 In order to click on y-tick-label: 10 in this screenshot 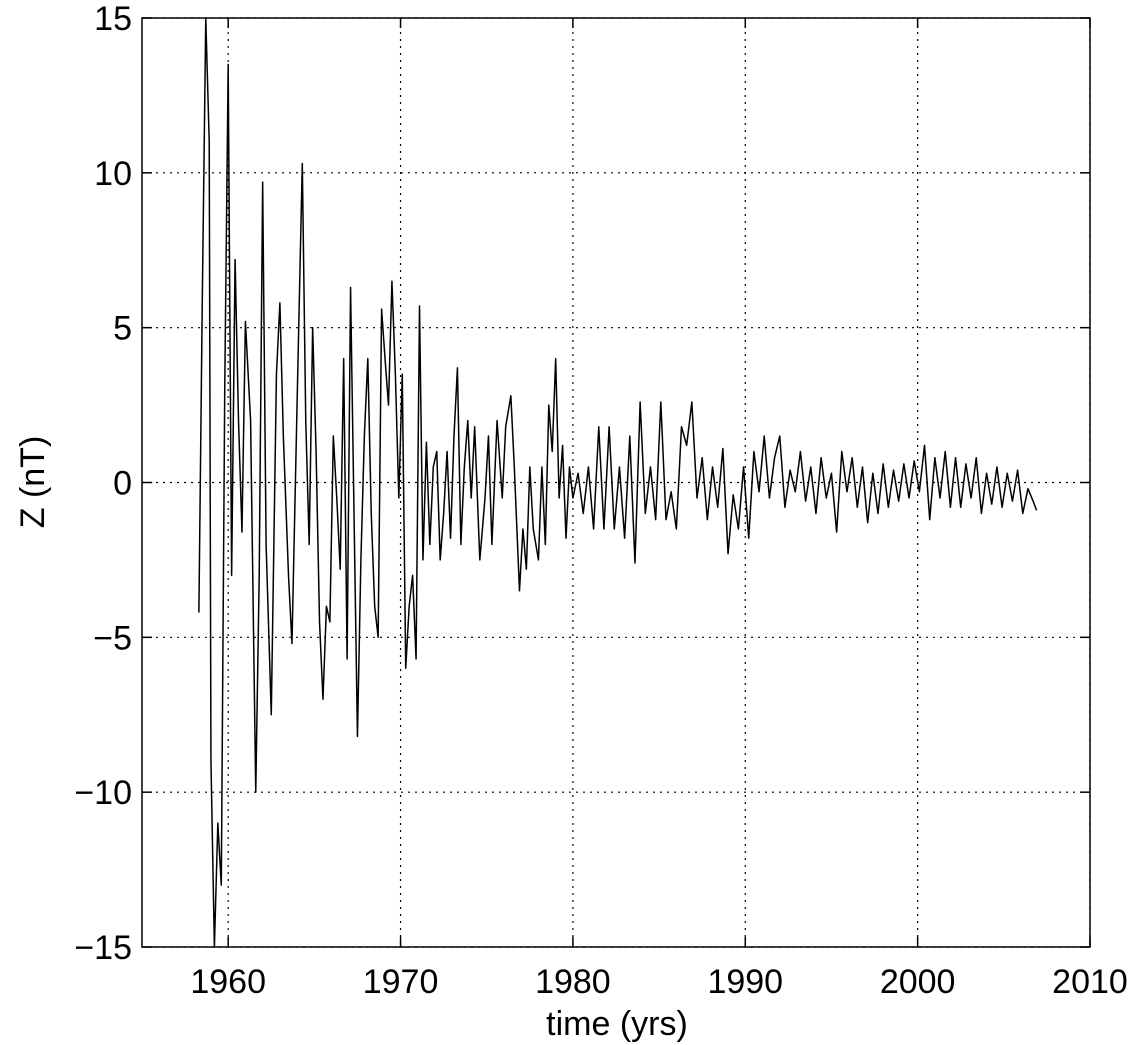, I will do `click(113, 174)`.